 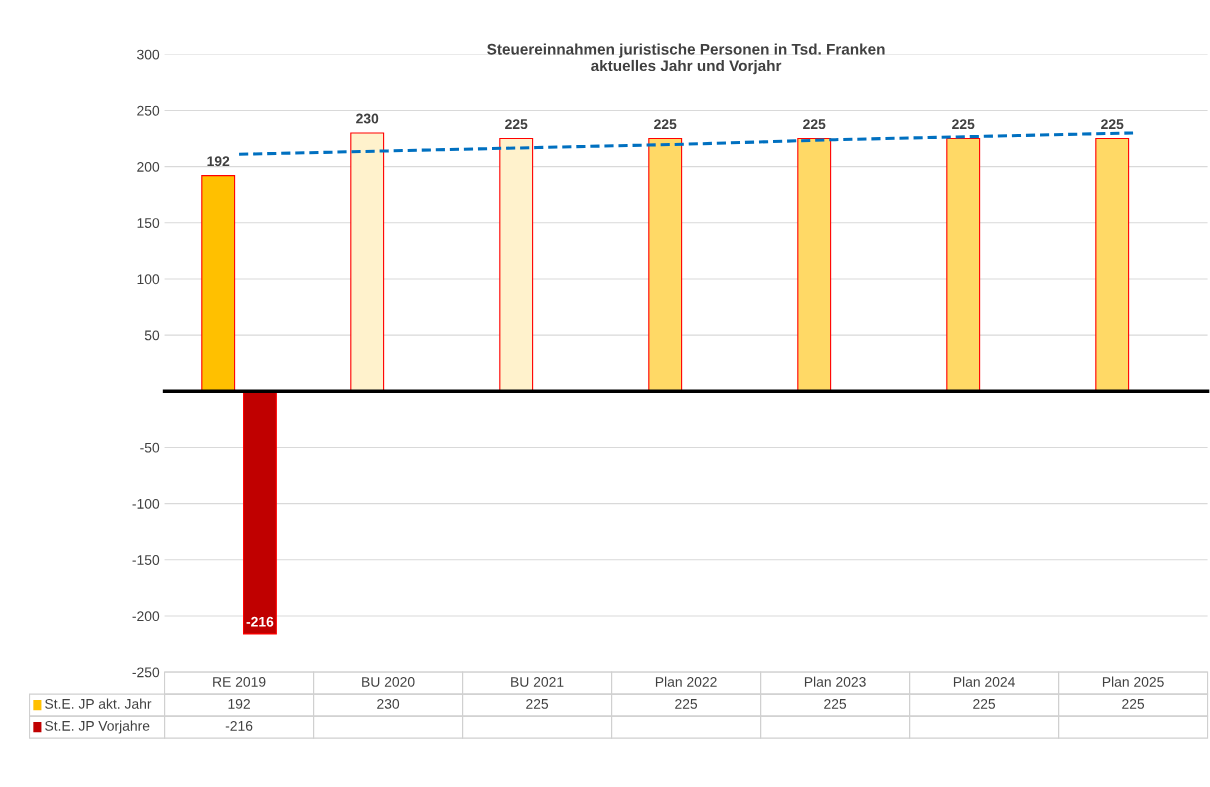 I want to click on text: 192, so click(x=218, y=161).